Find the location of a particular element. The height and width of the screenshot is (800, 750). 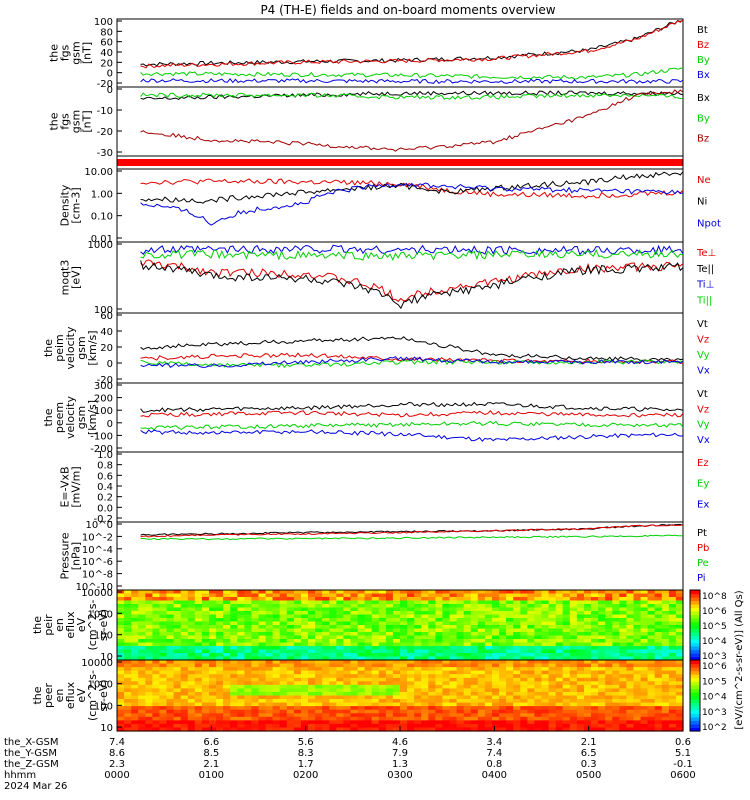

legend-label: Pt is located at coordinates (702, 533).